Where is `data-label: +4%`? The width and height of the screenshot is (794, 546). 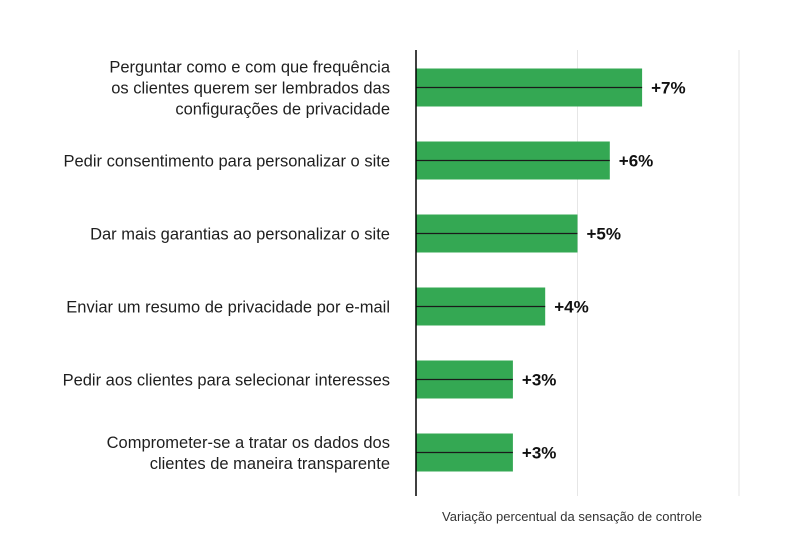 data-label: +4% is located at coordinates (571, 307).